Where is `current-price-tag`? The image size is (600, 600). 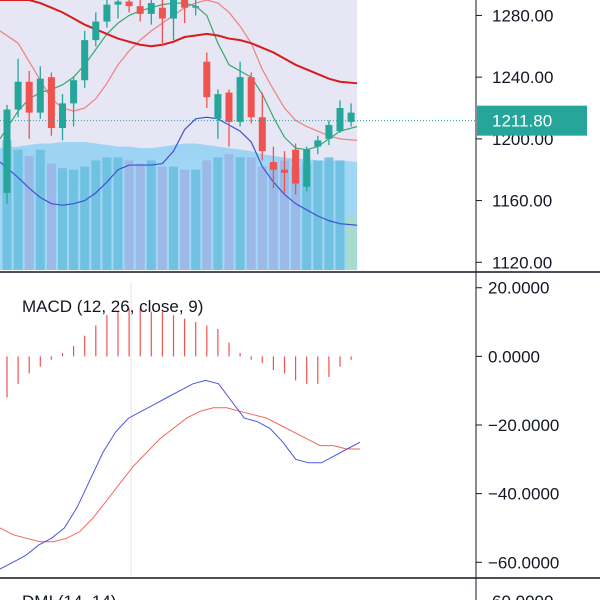
current-price-tag is located at coordinates (532, 120).